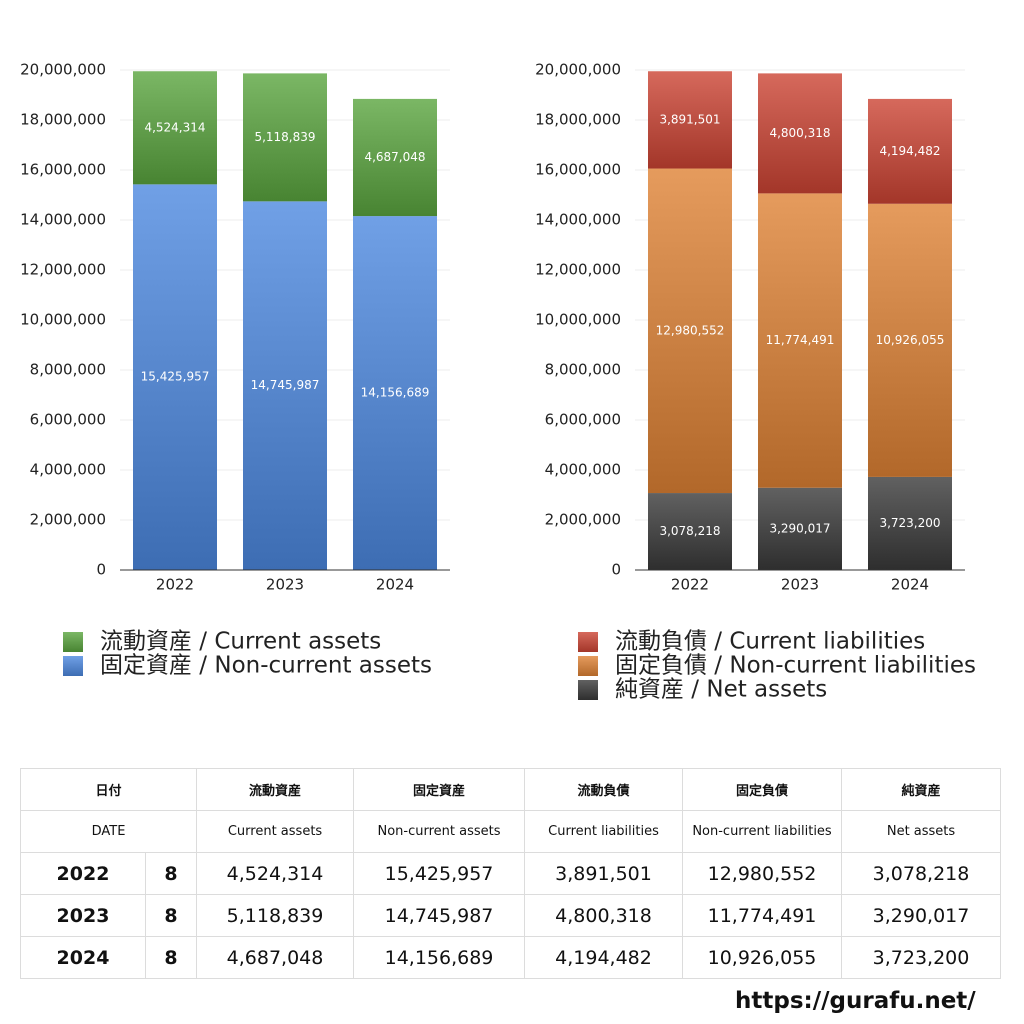 The image size is (1024, 1024). Describe the element at coordinates (921, 831) in the screenshot. I see `table-cell: Net assets` at that location.